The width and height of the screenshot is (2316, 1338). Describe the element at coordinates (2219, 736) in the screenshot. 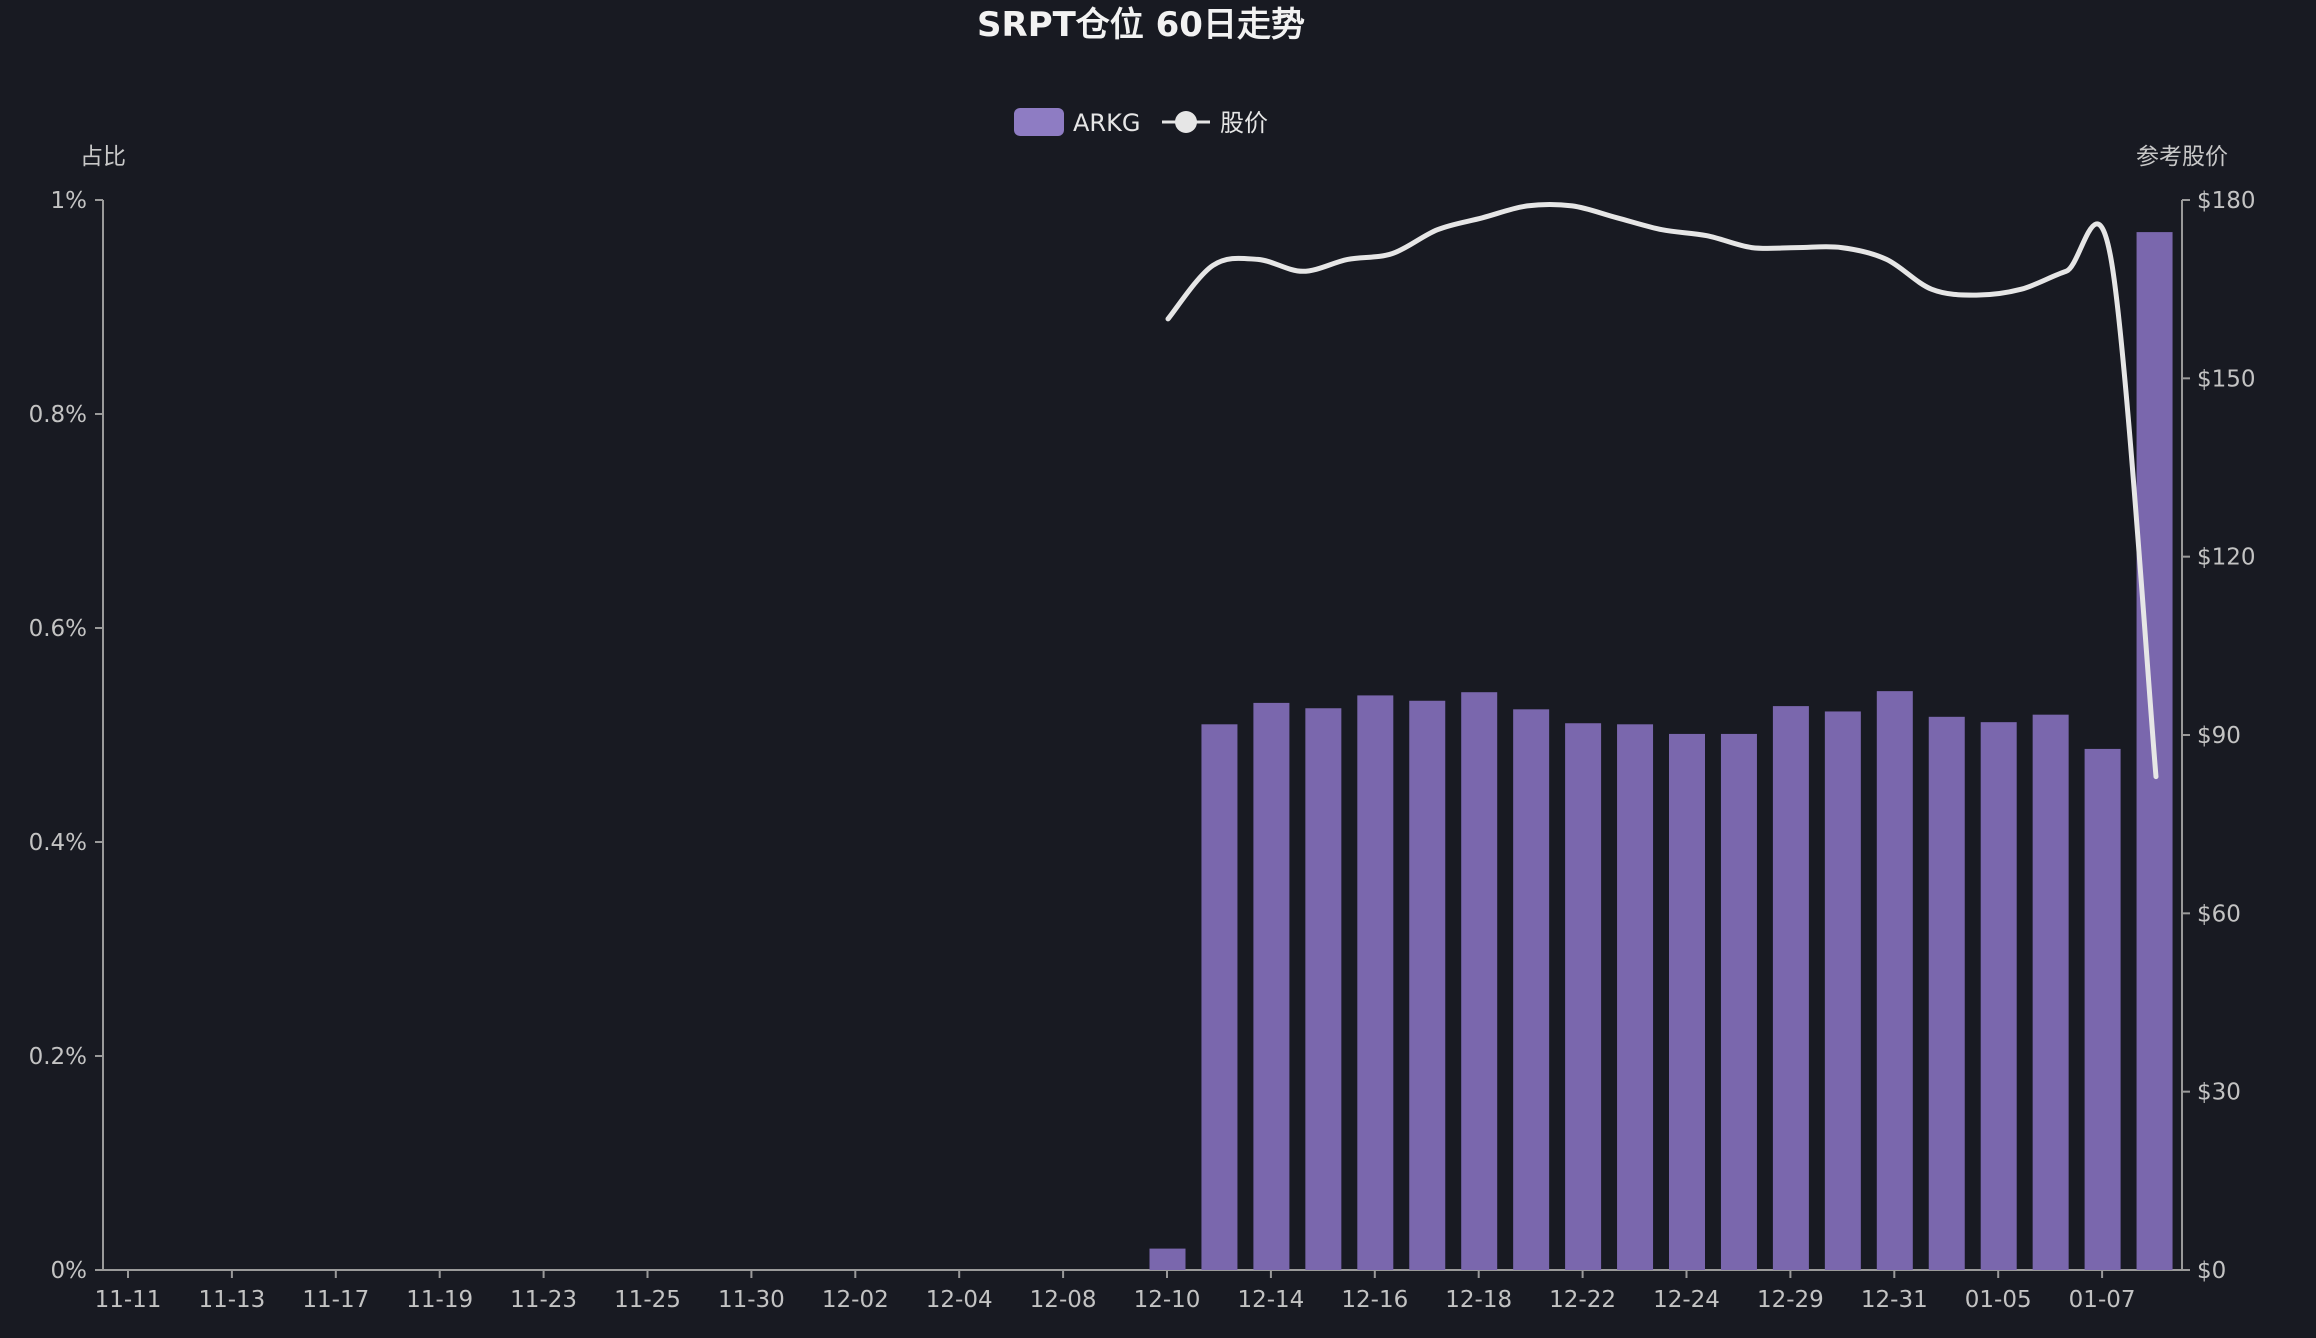

I see `y-right-tick-label: $90` at that location.